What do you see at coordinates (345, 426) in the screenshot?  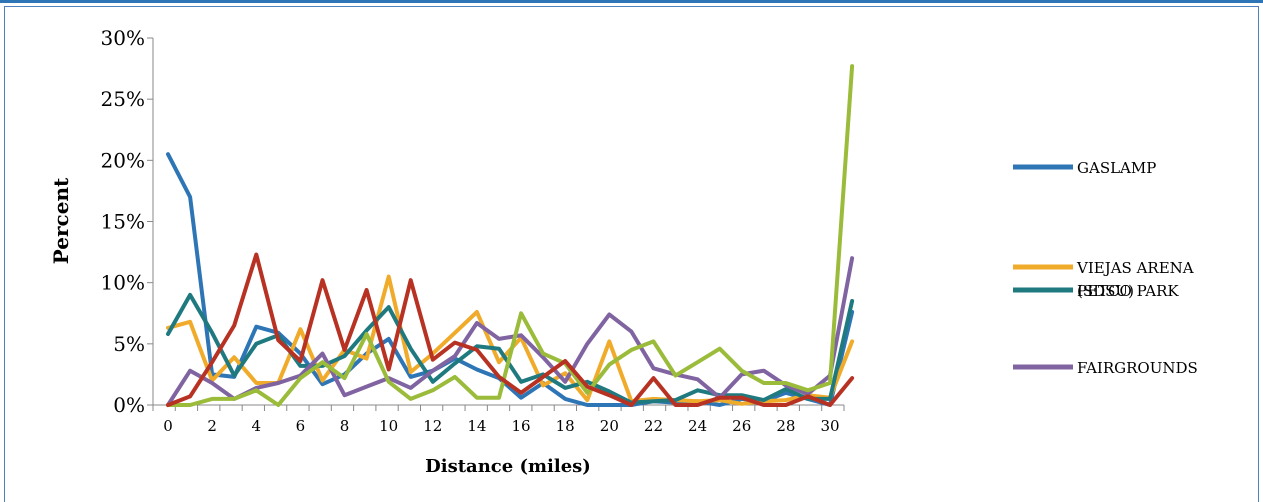 I see `x-tick-label: 8` at bounding box center [345, 426].